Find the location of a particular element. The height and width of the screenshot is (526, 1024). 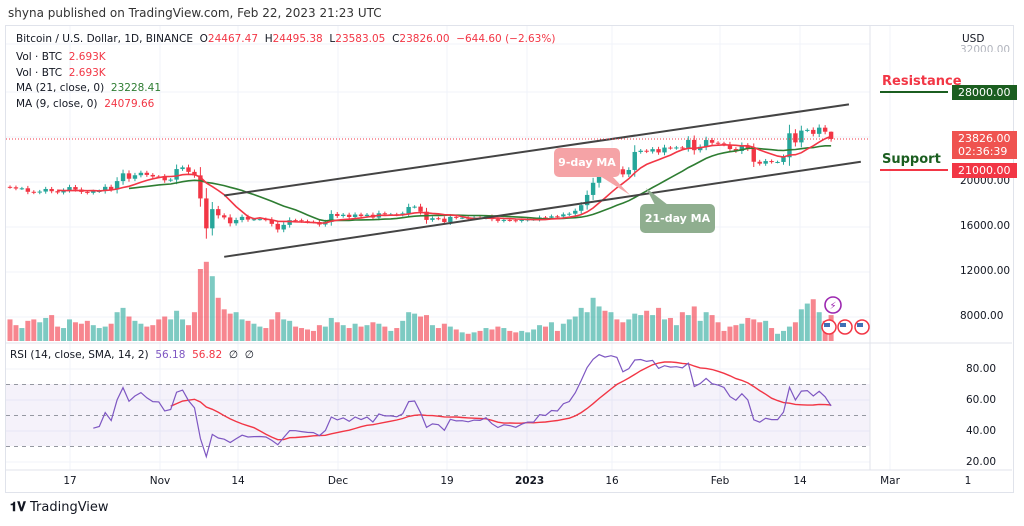

ma9-line is located at coordinates (444, 179).